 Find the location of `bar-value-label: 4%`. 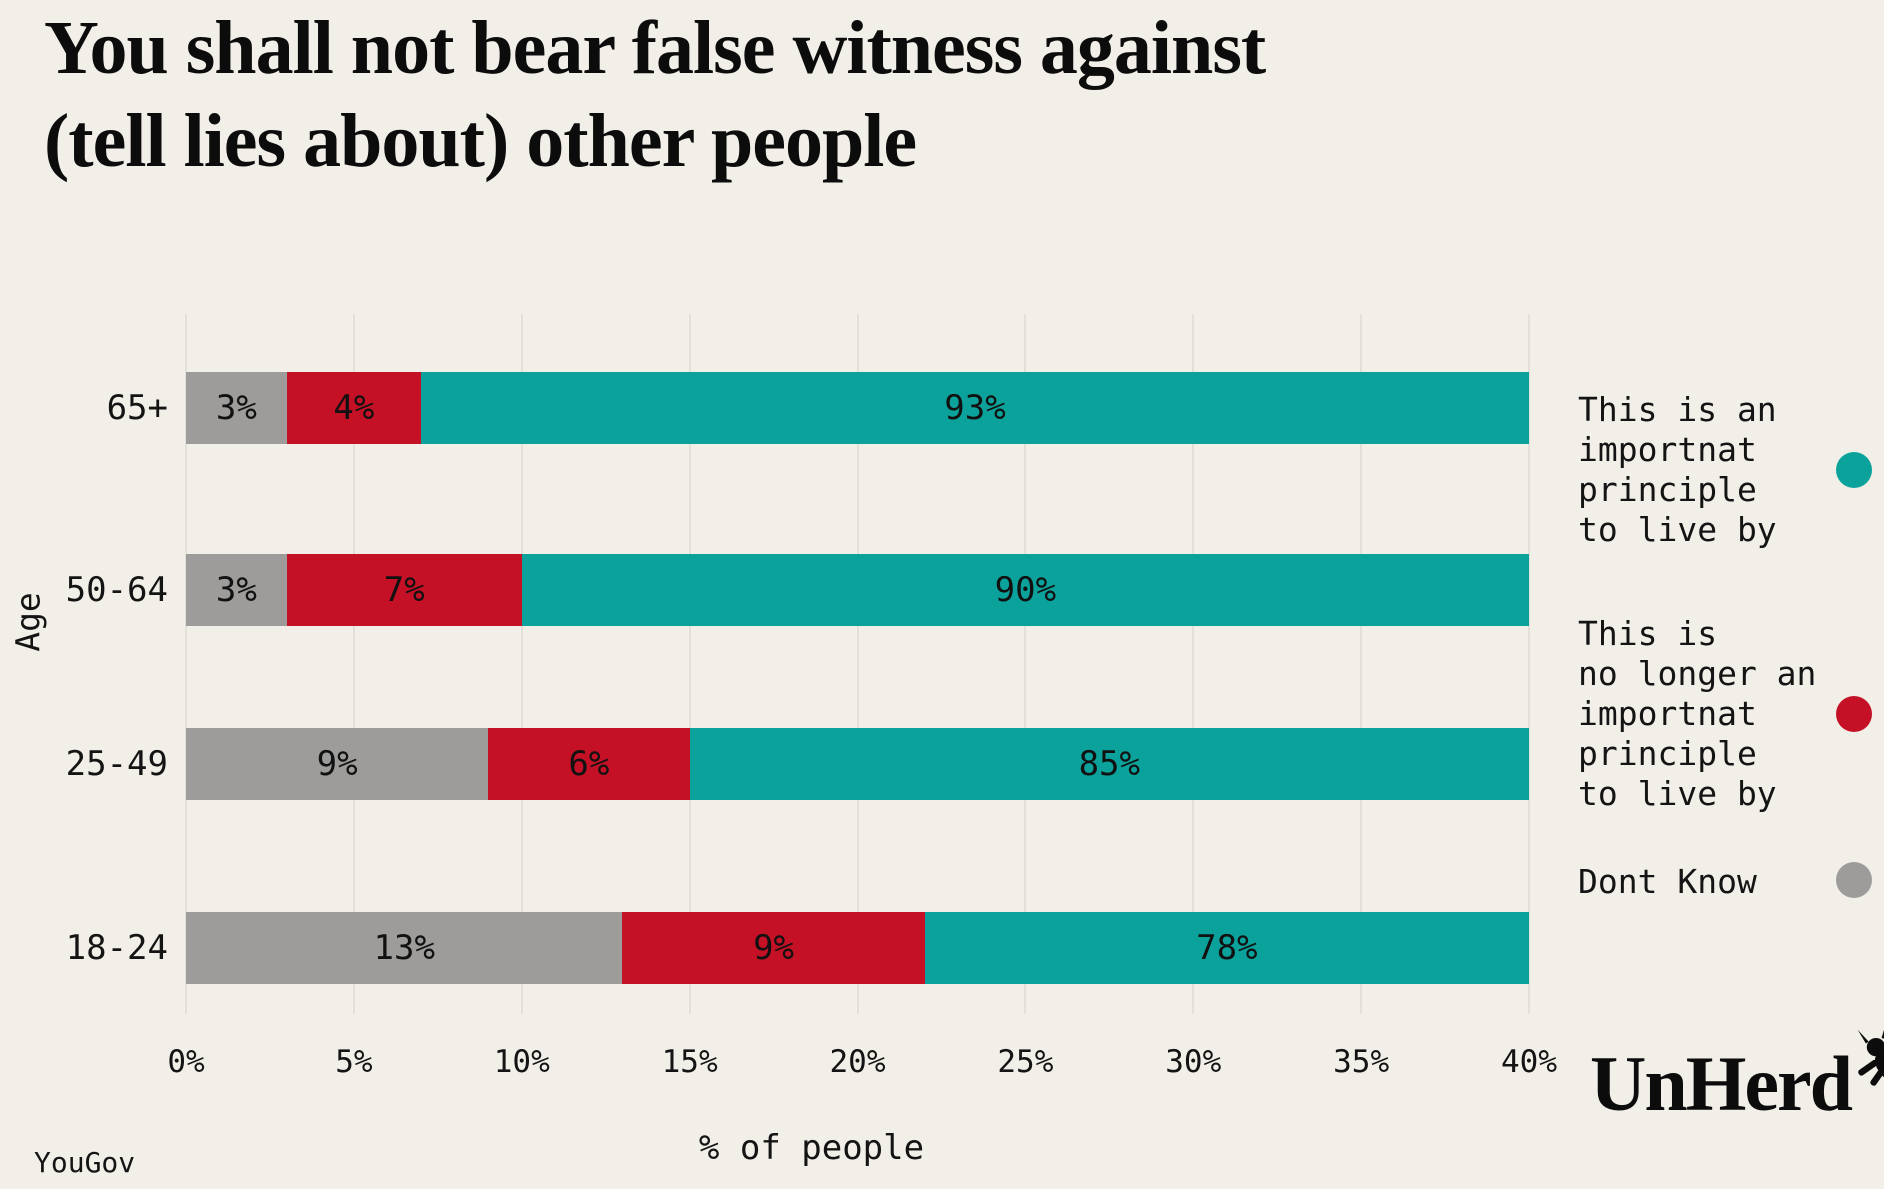

bar-value-label: 4% is located at coordinates (354, 408).